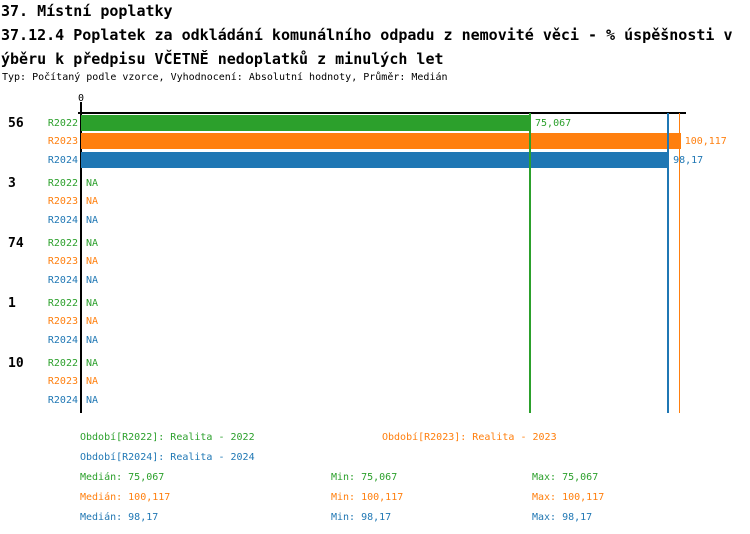  Describe the element at coordinates (16, 363) in the screenshot. I see `group-label: 10` at that location.